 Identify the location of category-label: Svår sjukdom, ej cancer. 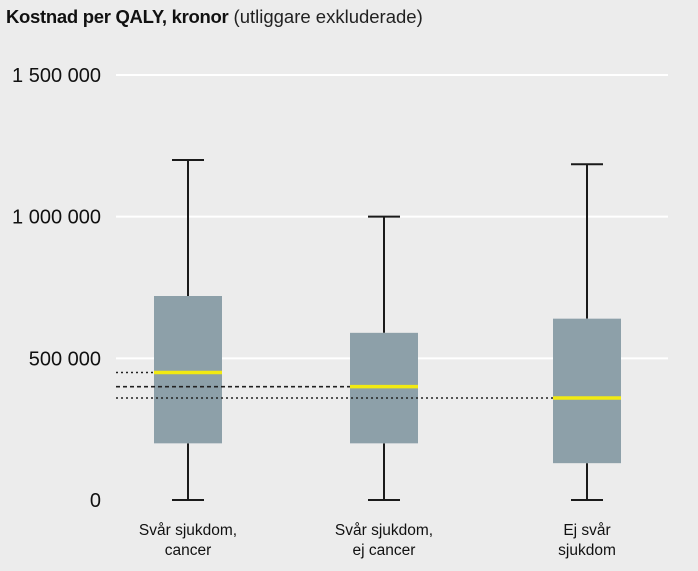
(384, 540).